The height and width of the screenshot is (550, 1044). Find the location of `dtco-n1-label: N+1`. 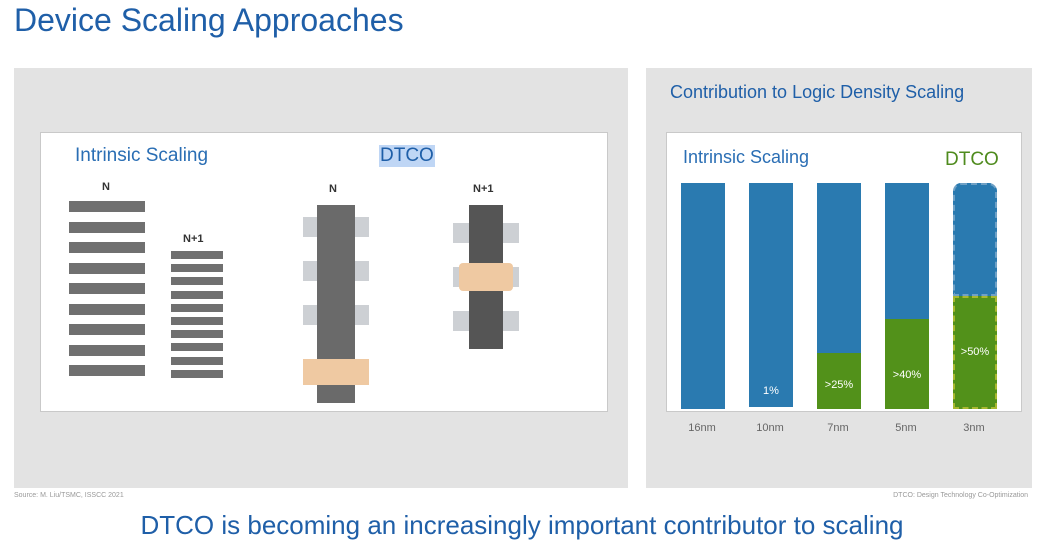

dtco-n1-label: N+1 is located at coordinates (483, 189).